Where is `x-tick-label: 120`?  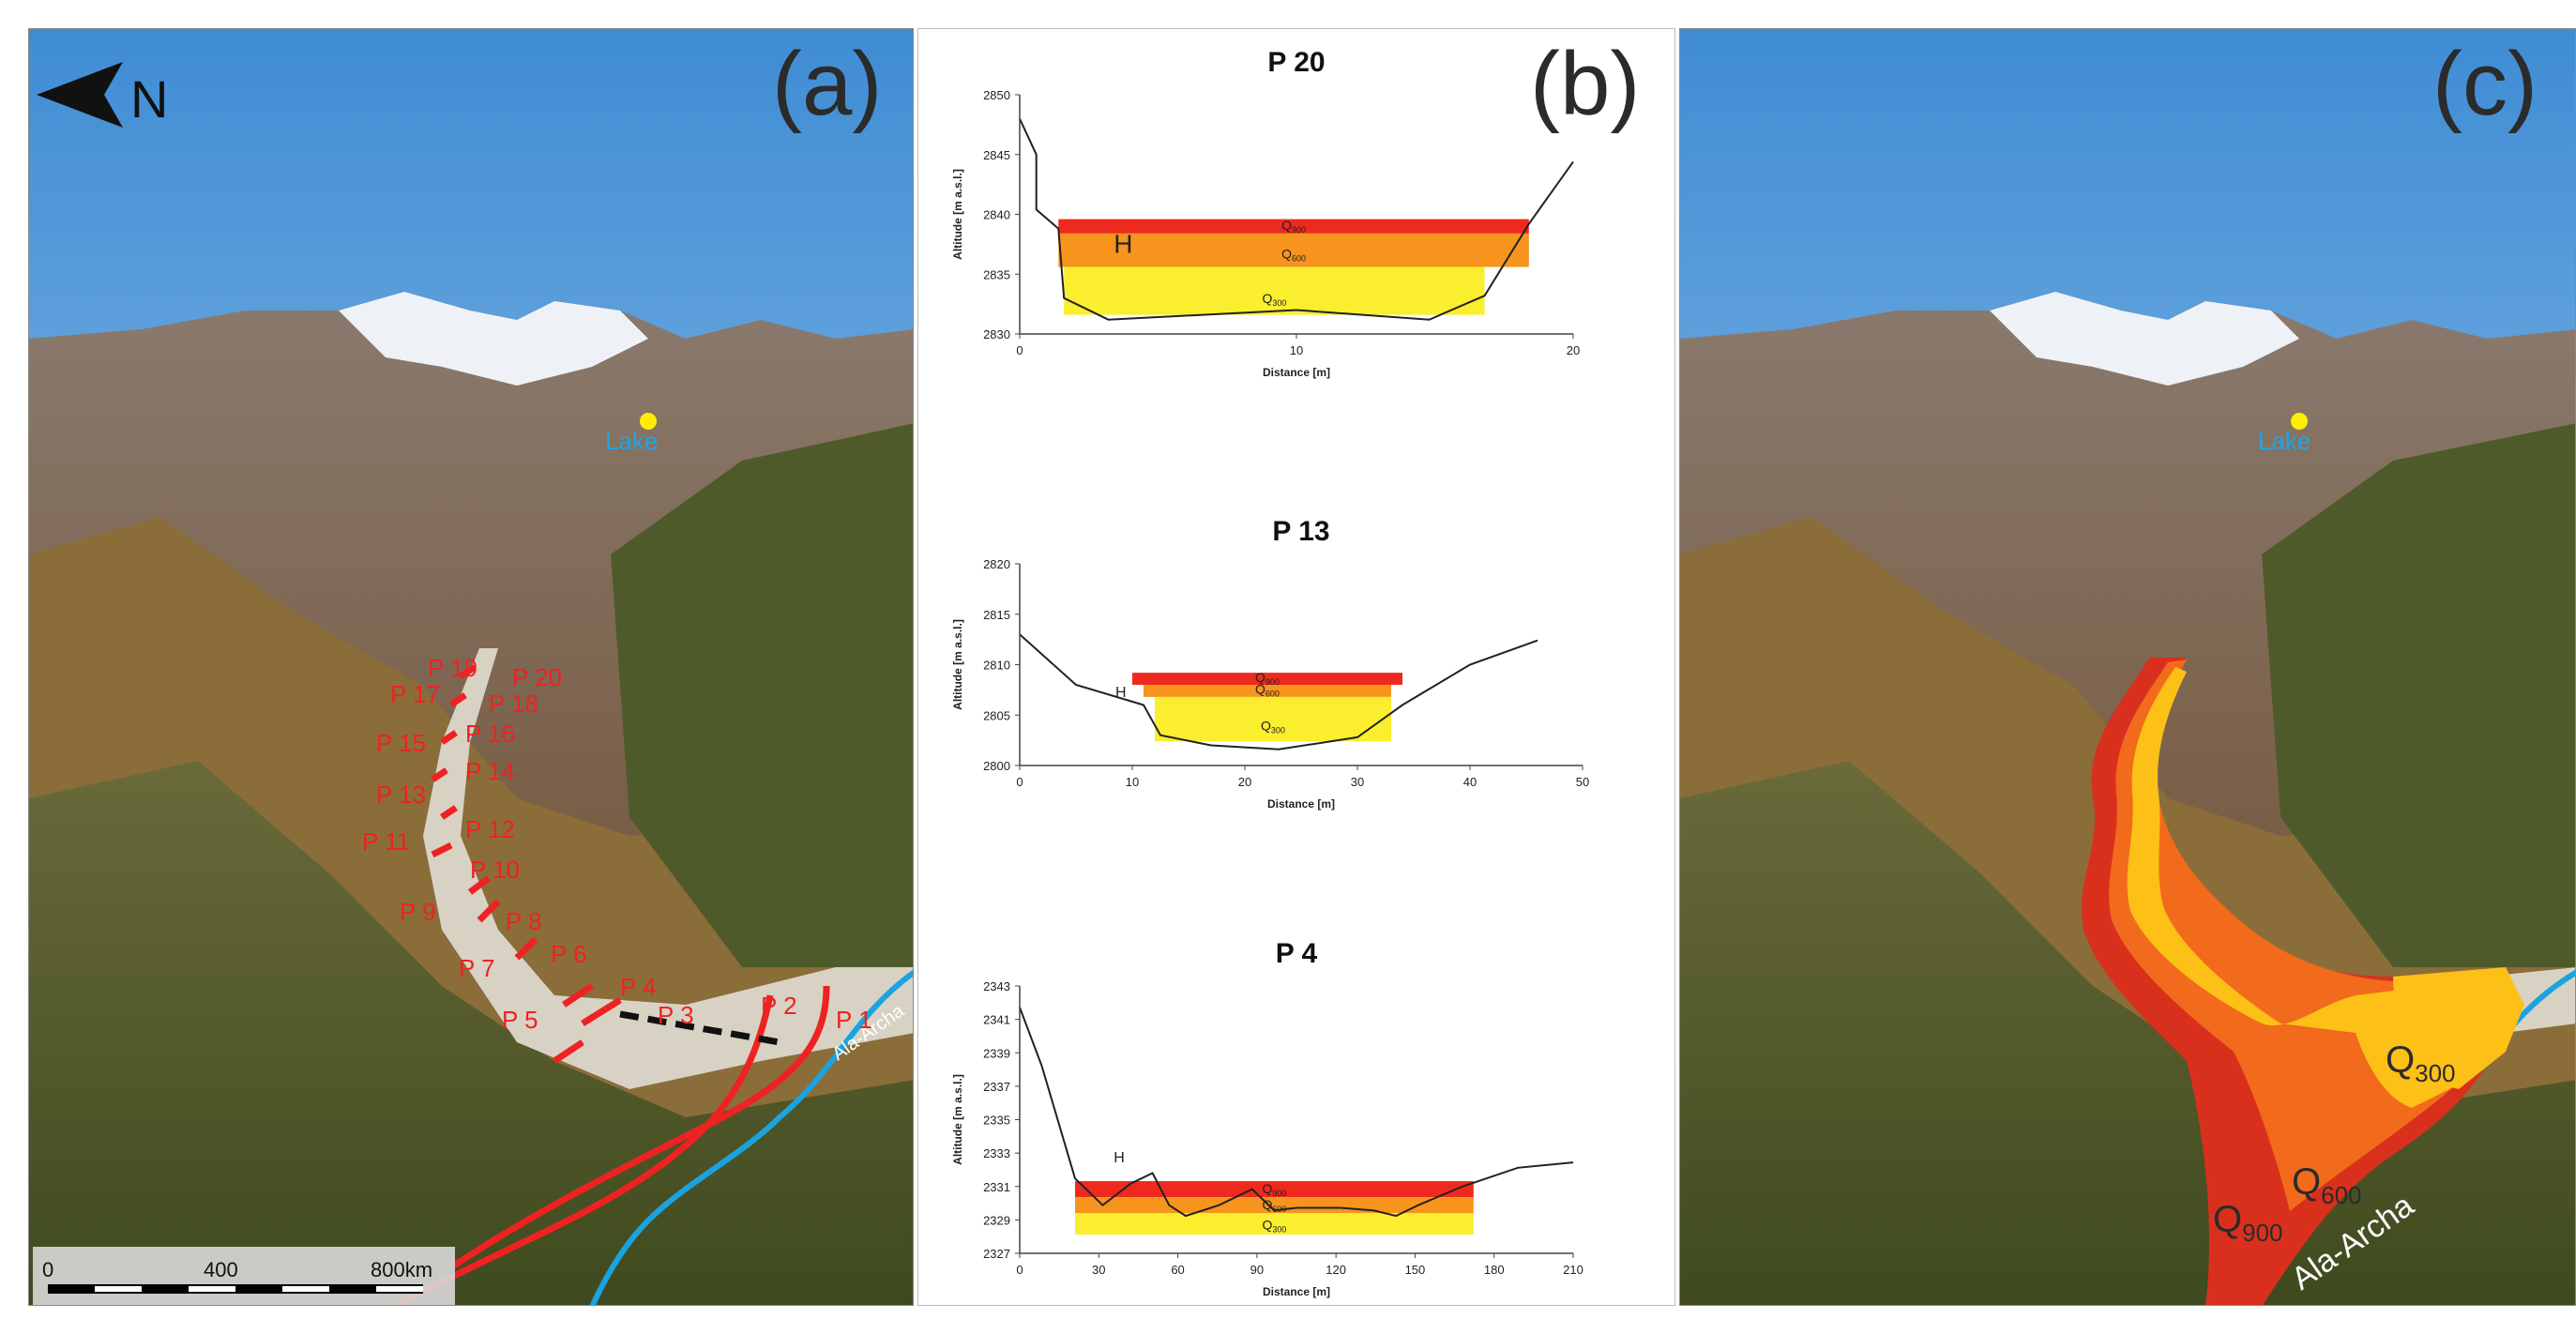 x-tick-label: 120 is located at coordinates (1336, 1270).